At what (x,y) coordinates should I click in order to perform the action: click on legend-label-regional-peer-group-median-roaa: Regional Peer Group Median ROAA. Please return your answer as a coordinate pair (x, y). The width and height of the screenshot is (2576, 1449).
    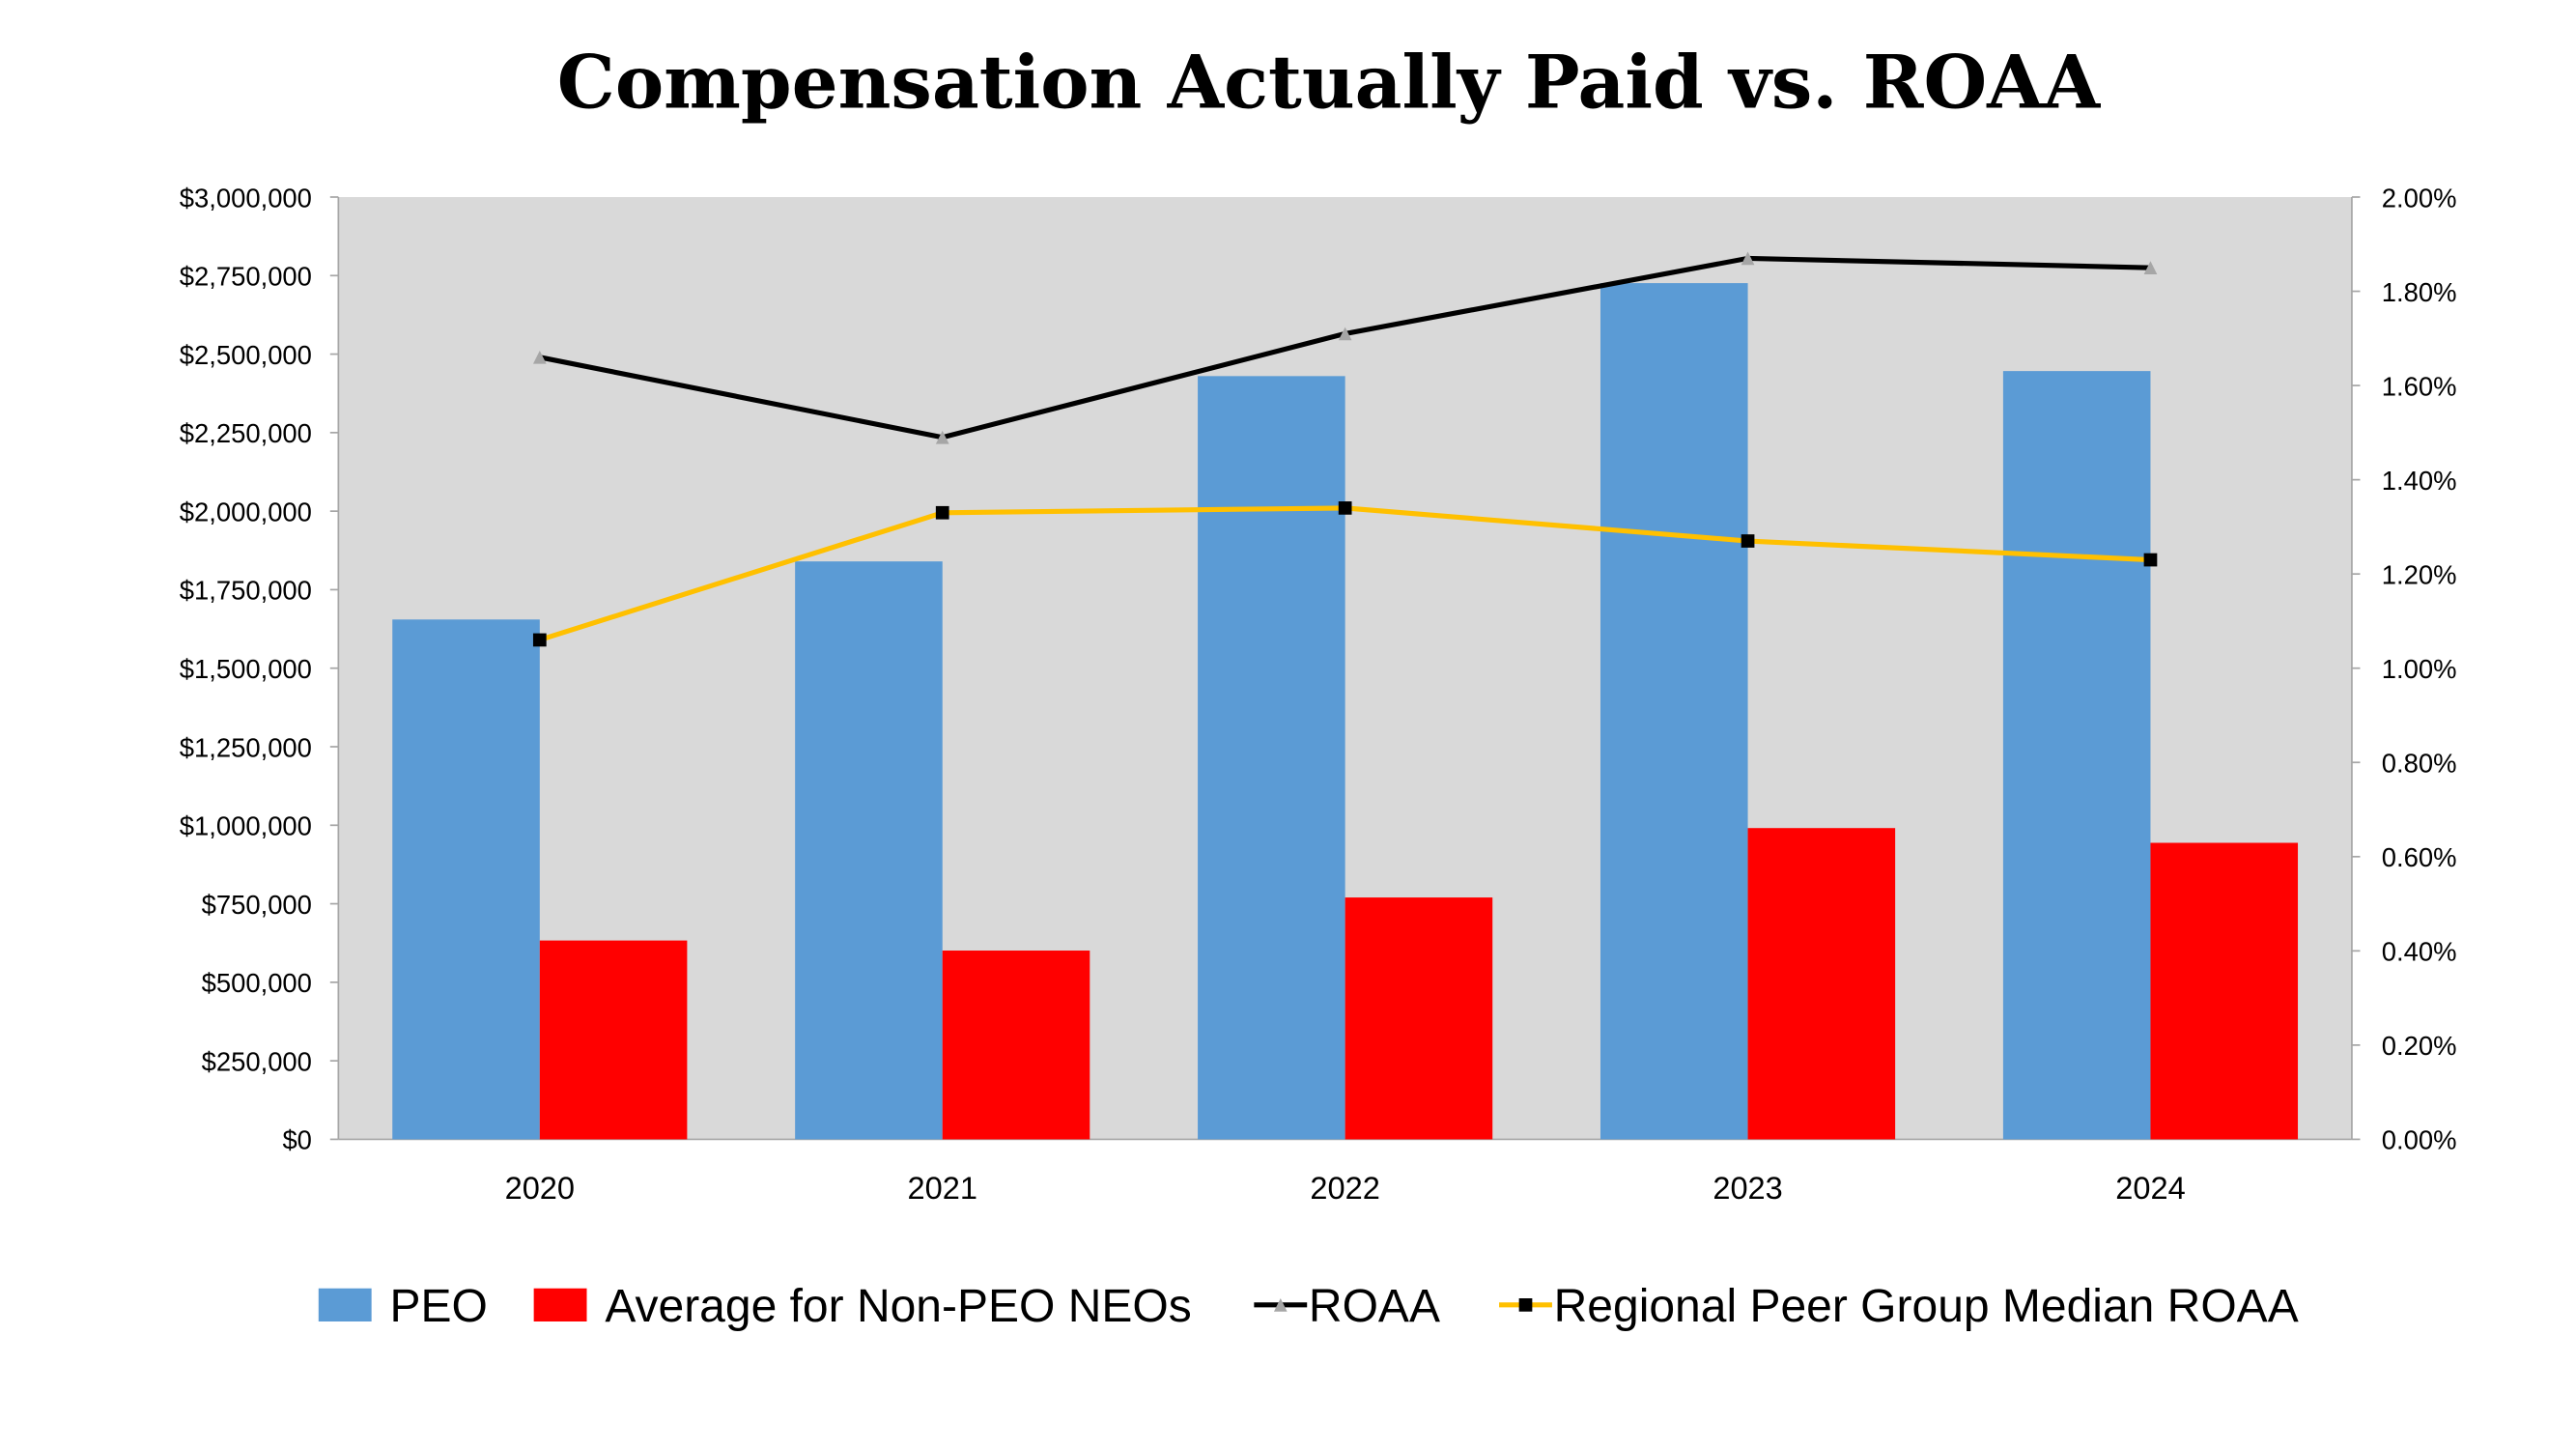
    Looking at the image, I should click on (1926, 1306).